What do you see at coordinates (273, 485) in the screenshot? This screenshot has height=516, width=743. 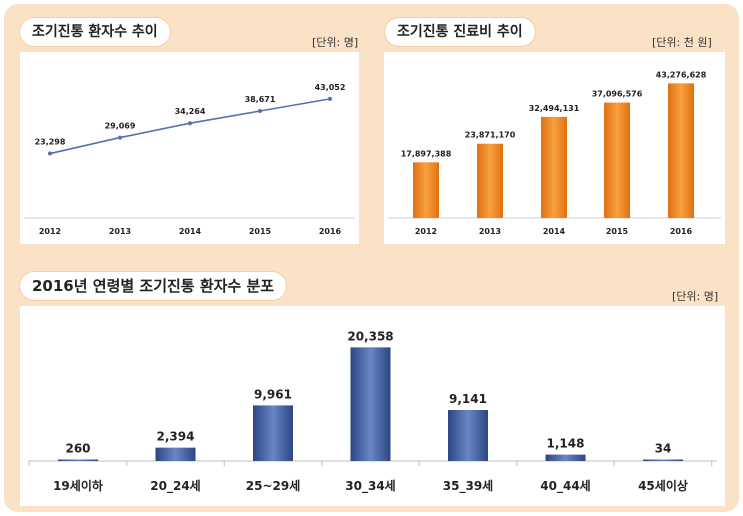 I see `x-tick-label: 25~29세` at bounding box center [273, 485].